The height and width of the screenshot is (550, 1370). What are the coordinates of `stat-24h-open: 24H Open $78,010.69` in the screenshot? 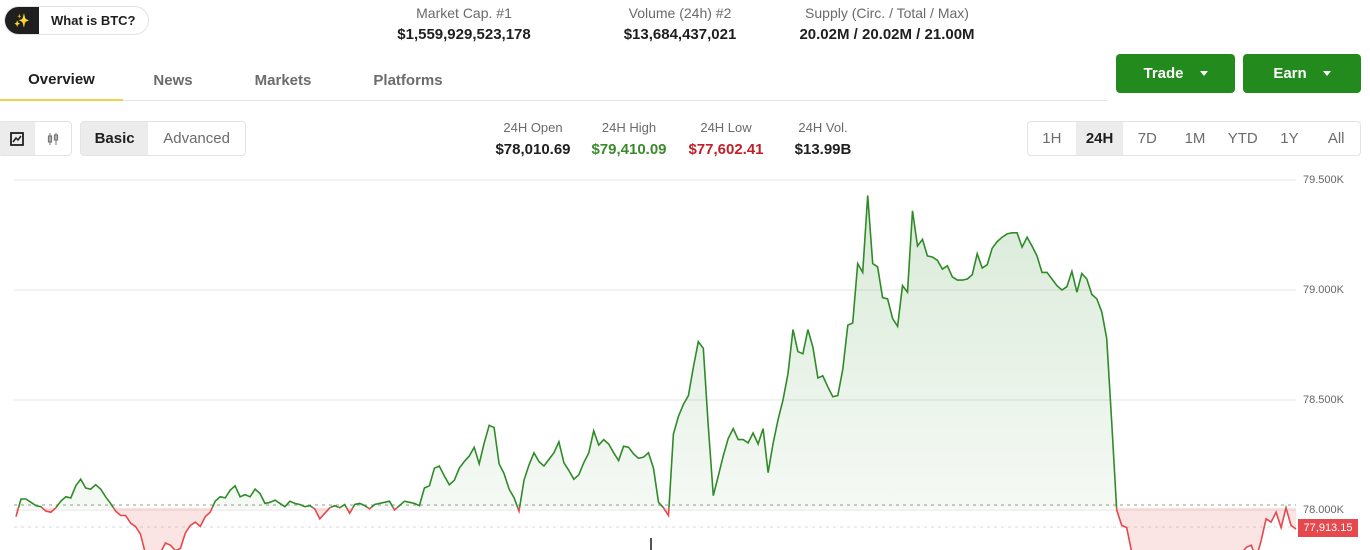 It's located at (533, 139).